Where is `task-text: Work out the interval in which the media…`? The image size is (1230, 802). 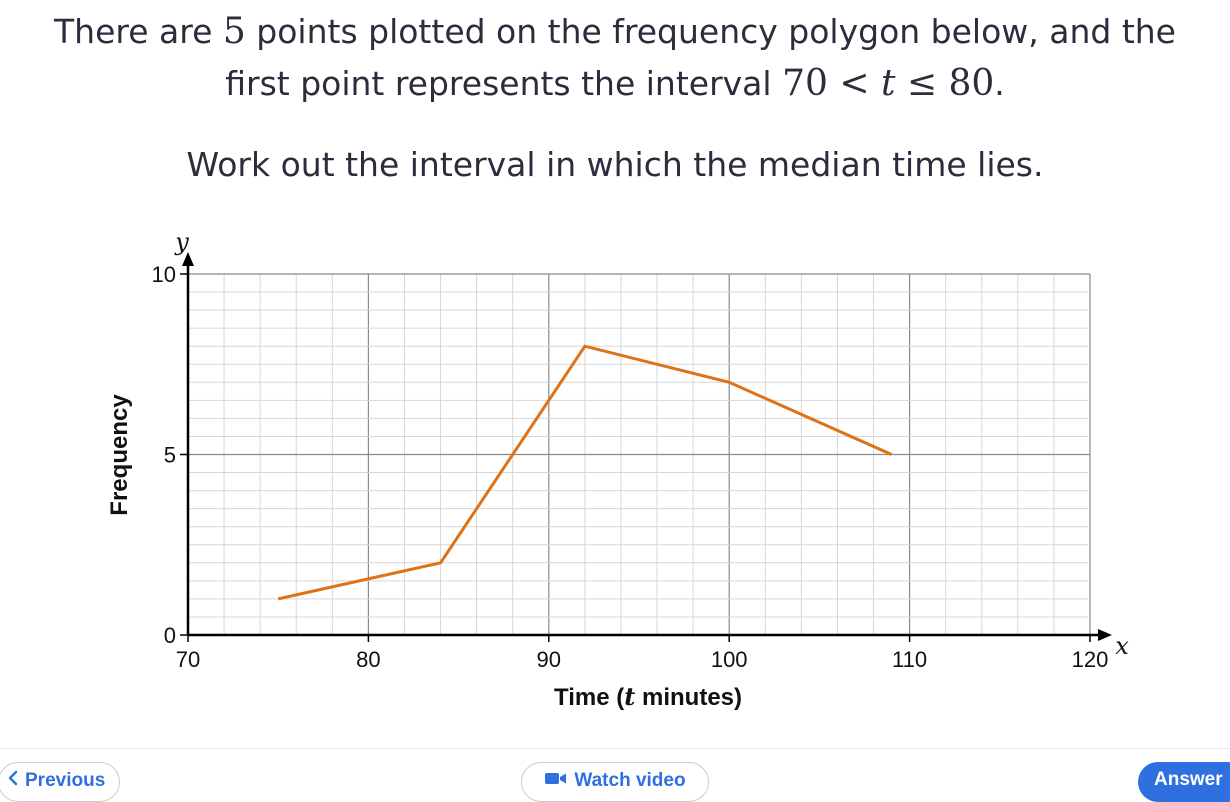 task-text: Work out the interval in which the media… is located at coordinates (615, 164).